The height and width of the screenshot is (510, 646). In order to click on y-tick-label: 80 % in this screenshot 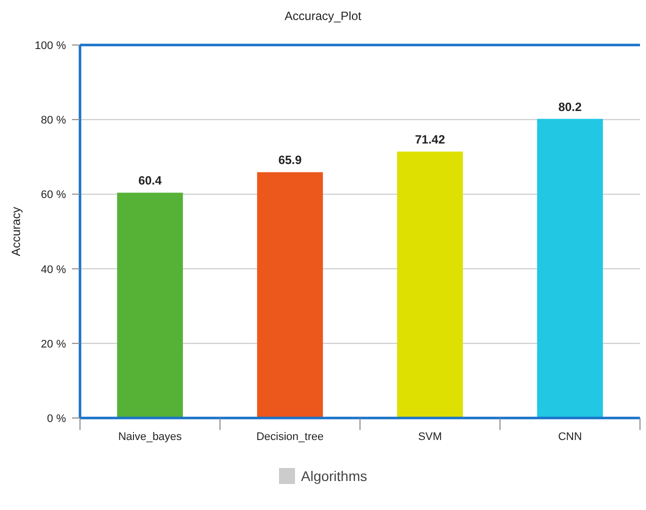, I will do `click(53, 120)`.